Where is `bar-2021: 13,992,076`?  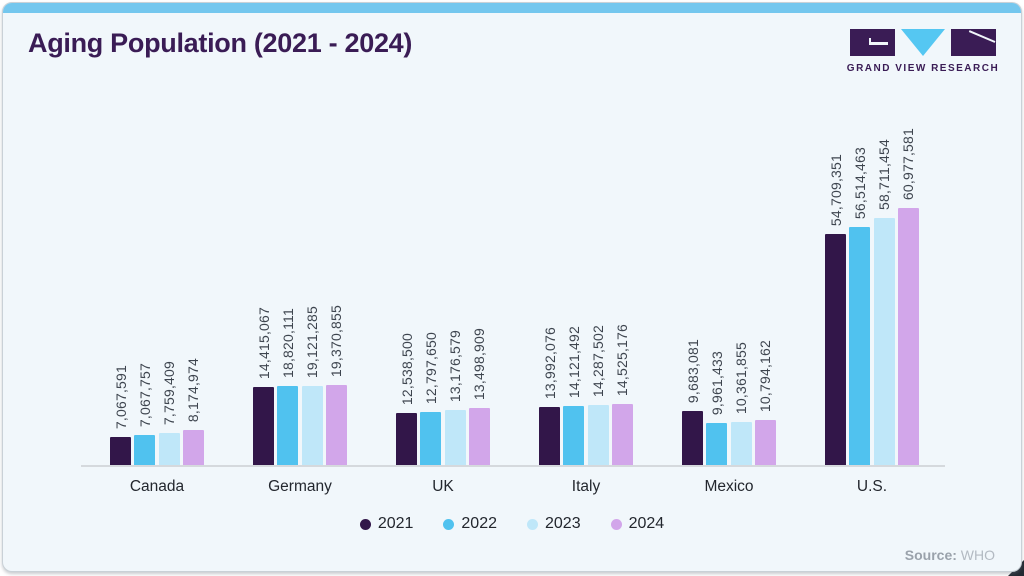
bar-2021: 13,992,076 is located at coordinates (549, 396).